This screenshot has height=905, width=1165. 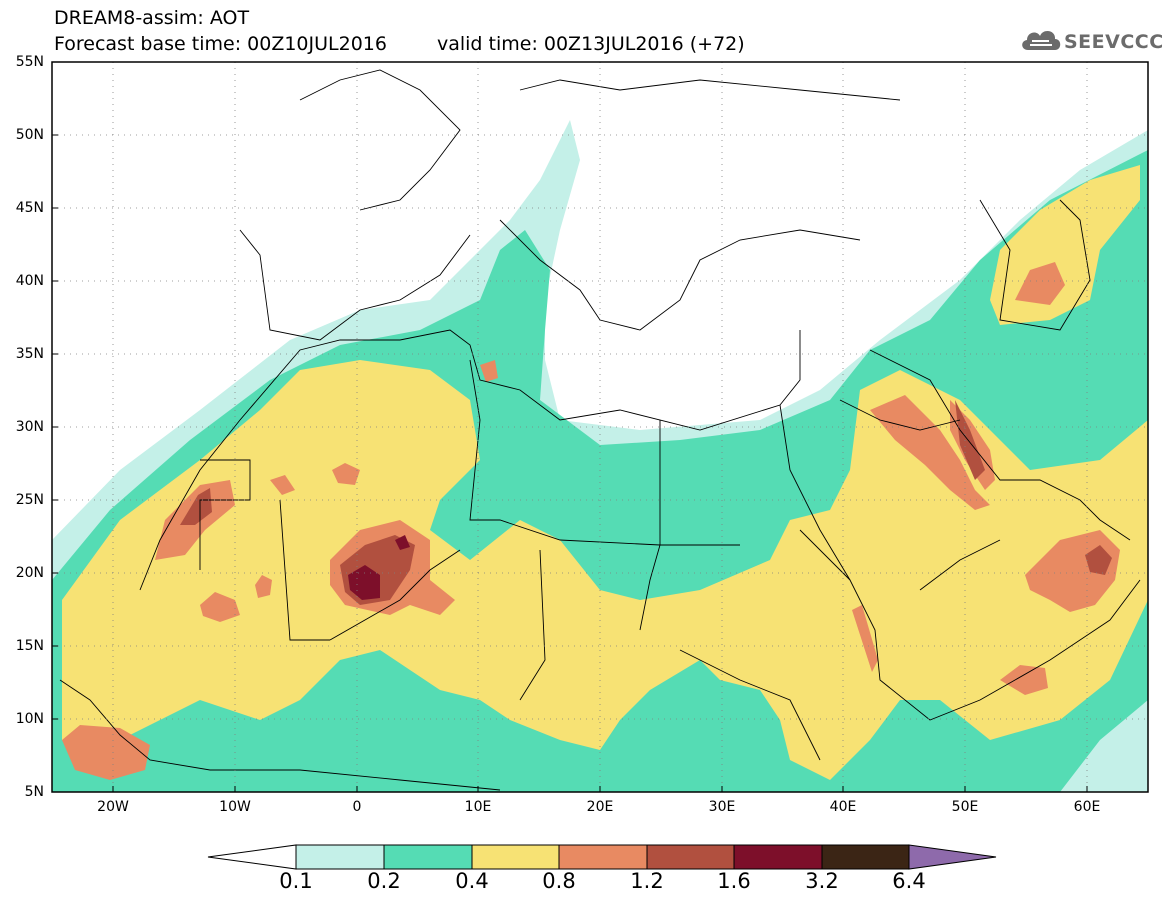 I want to click on aot-level-1.6-niger-ne, so click(x=402, y=542).